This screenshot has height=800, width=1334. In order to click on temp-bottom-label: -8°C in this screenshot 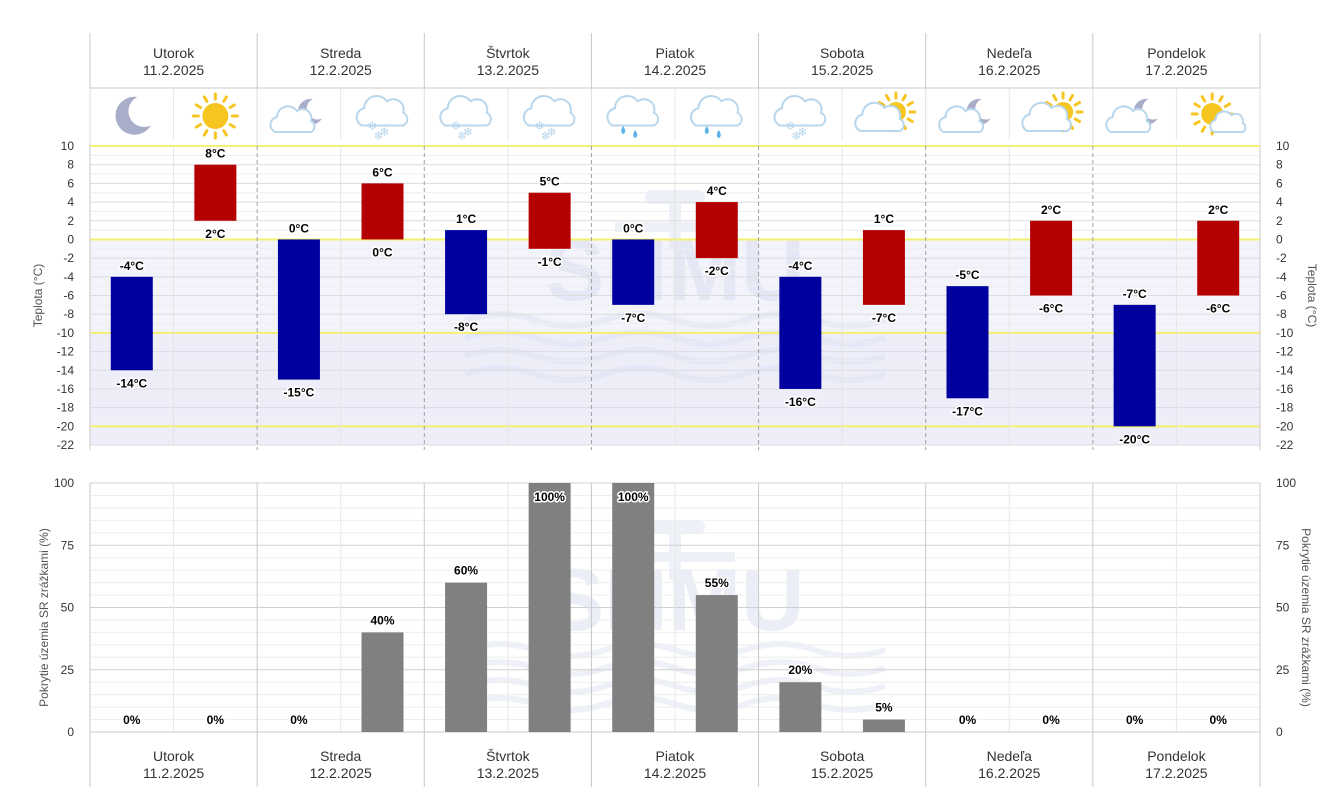, I will do `click(466, 327)`.